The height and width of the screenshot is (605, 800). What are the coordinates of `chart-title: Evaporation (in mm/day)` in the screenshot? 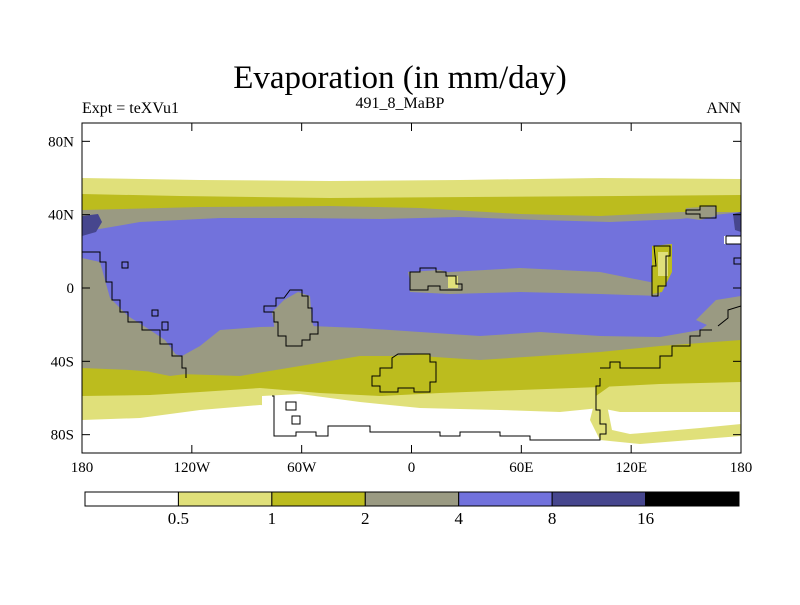 It's located at (400, 78).